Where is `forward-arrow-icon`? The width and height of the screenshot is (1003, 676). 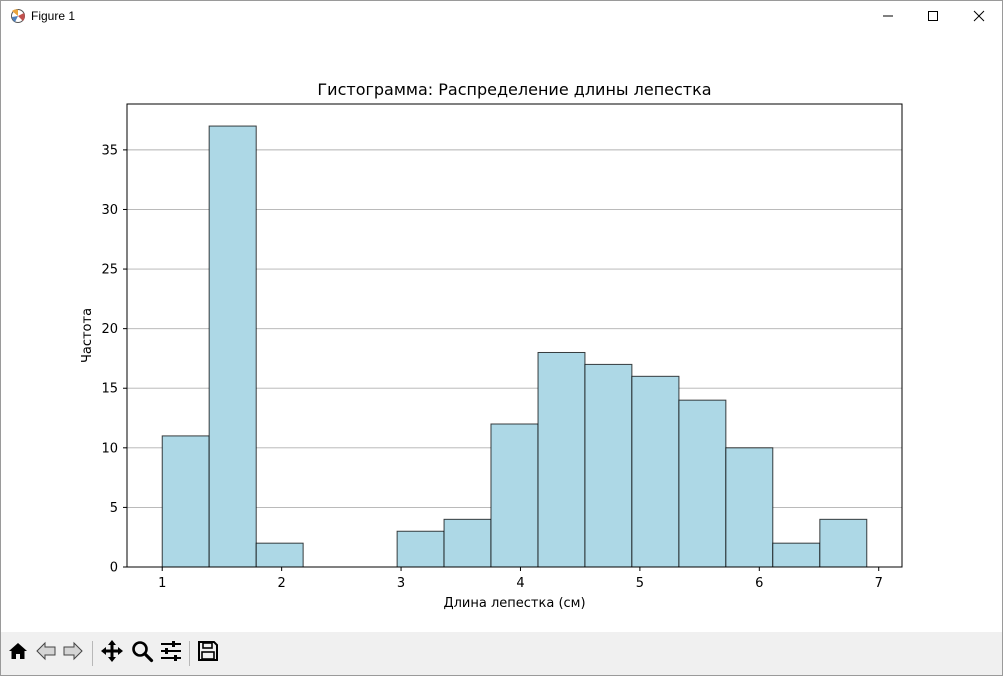
forward-arrow-icon is located at coordinates (73, 653).